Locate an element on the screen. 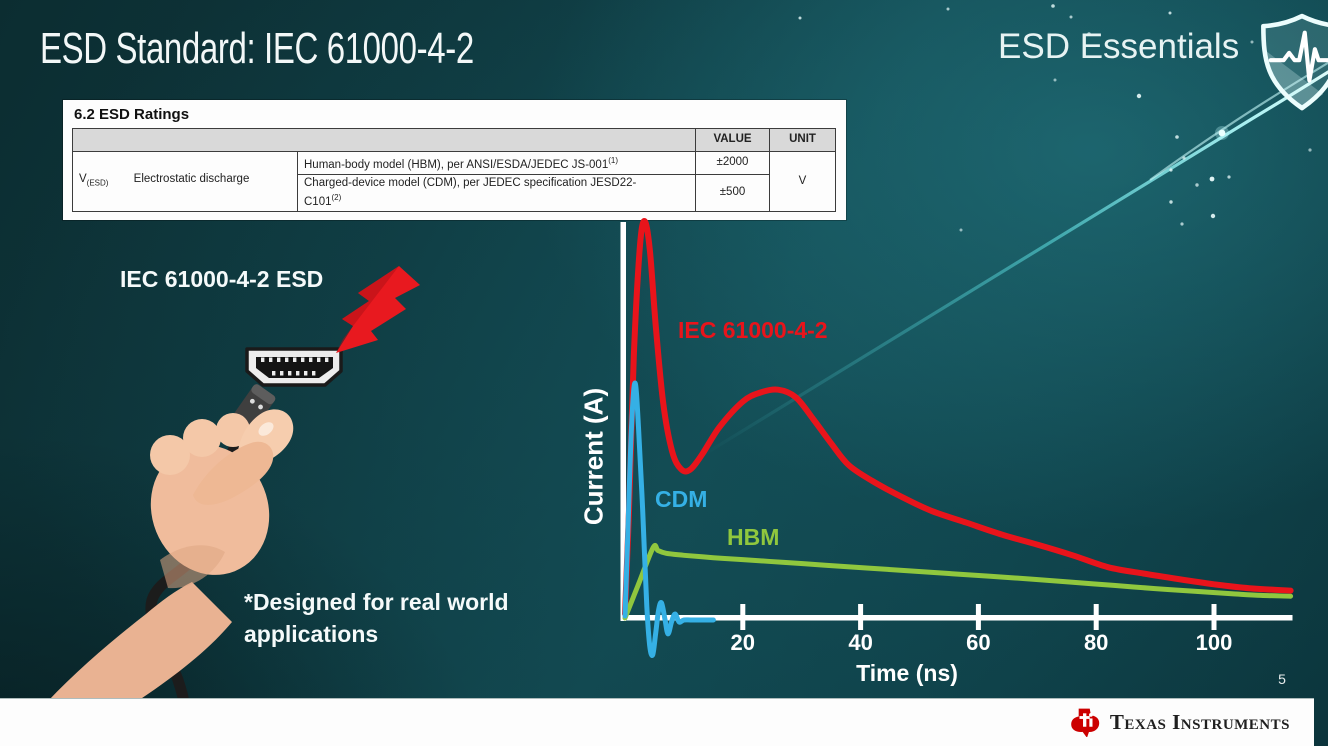 The height and width of the screenshot is (746, 1328). y-axis-label: Current (A) is located at coordinates (593, 456).